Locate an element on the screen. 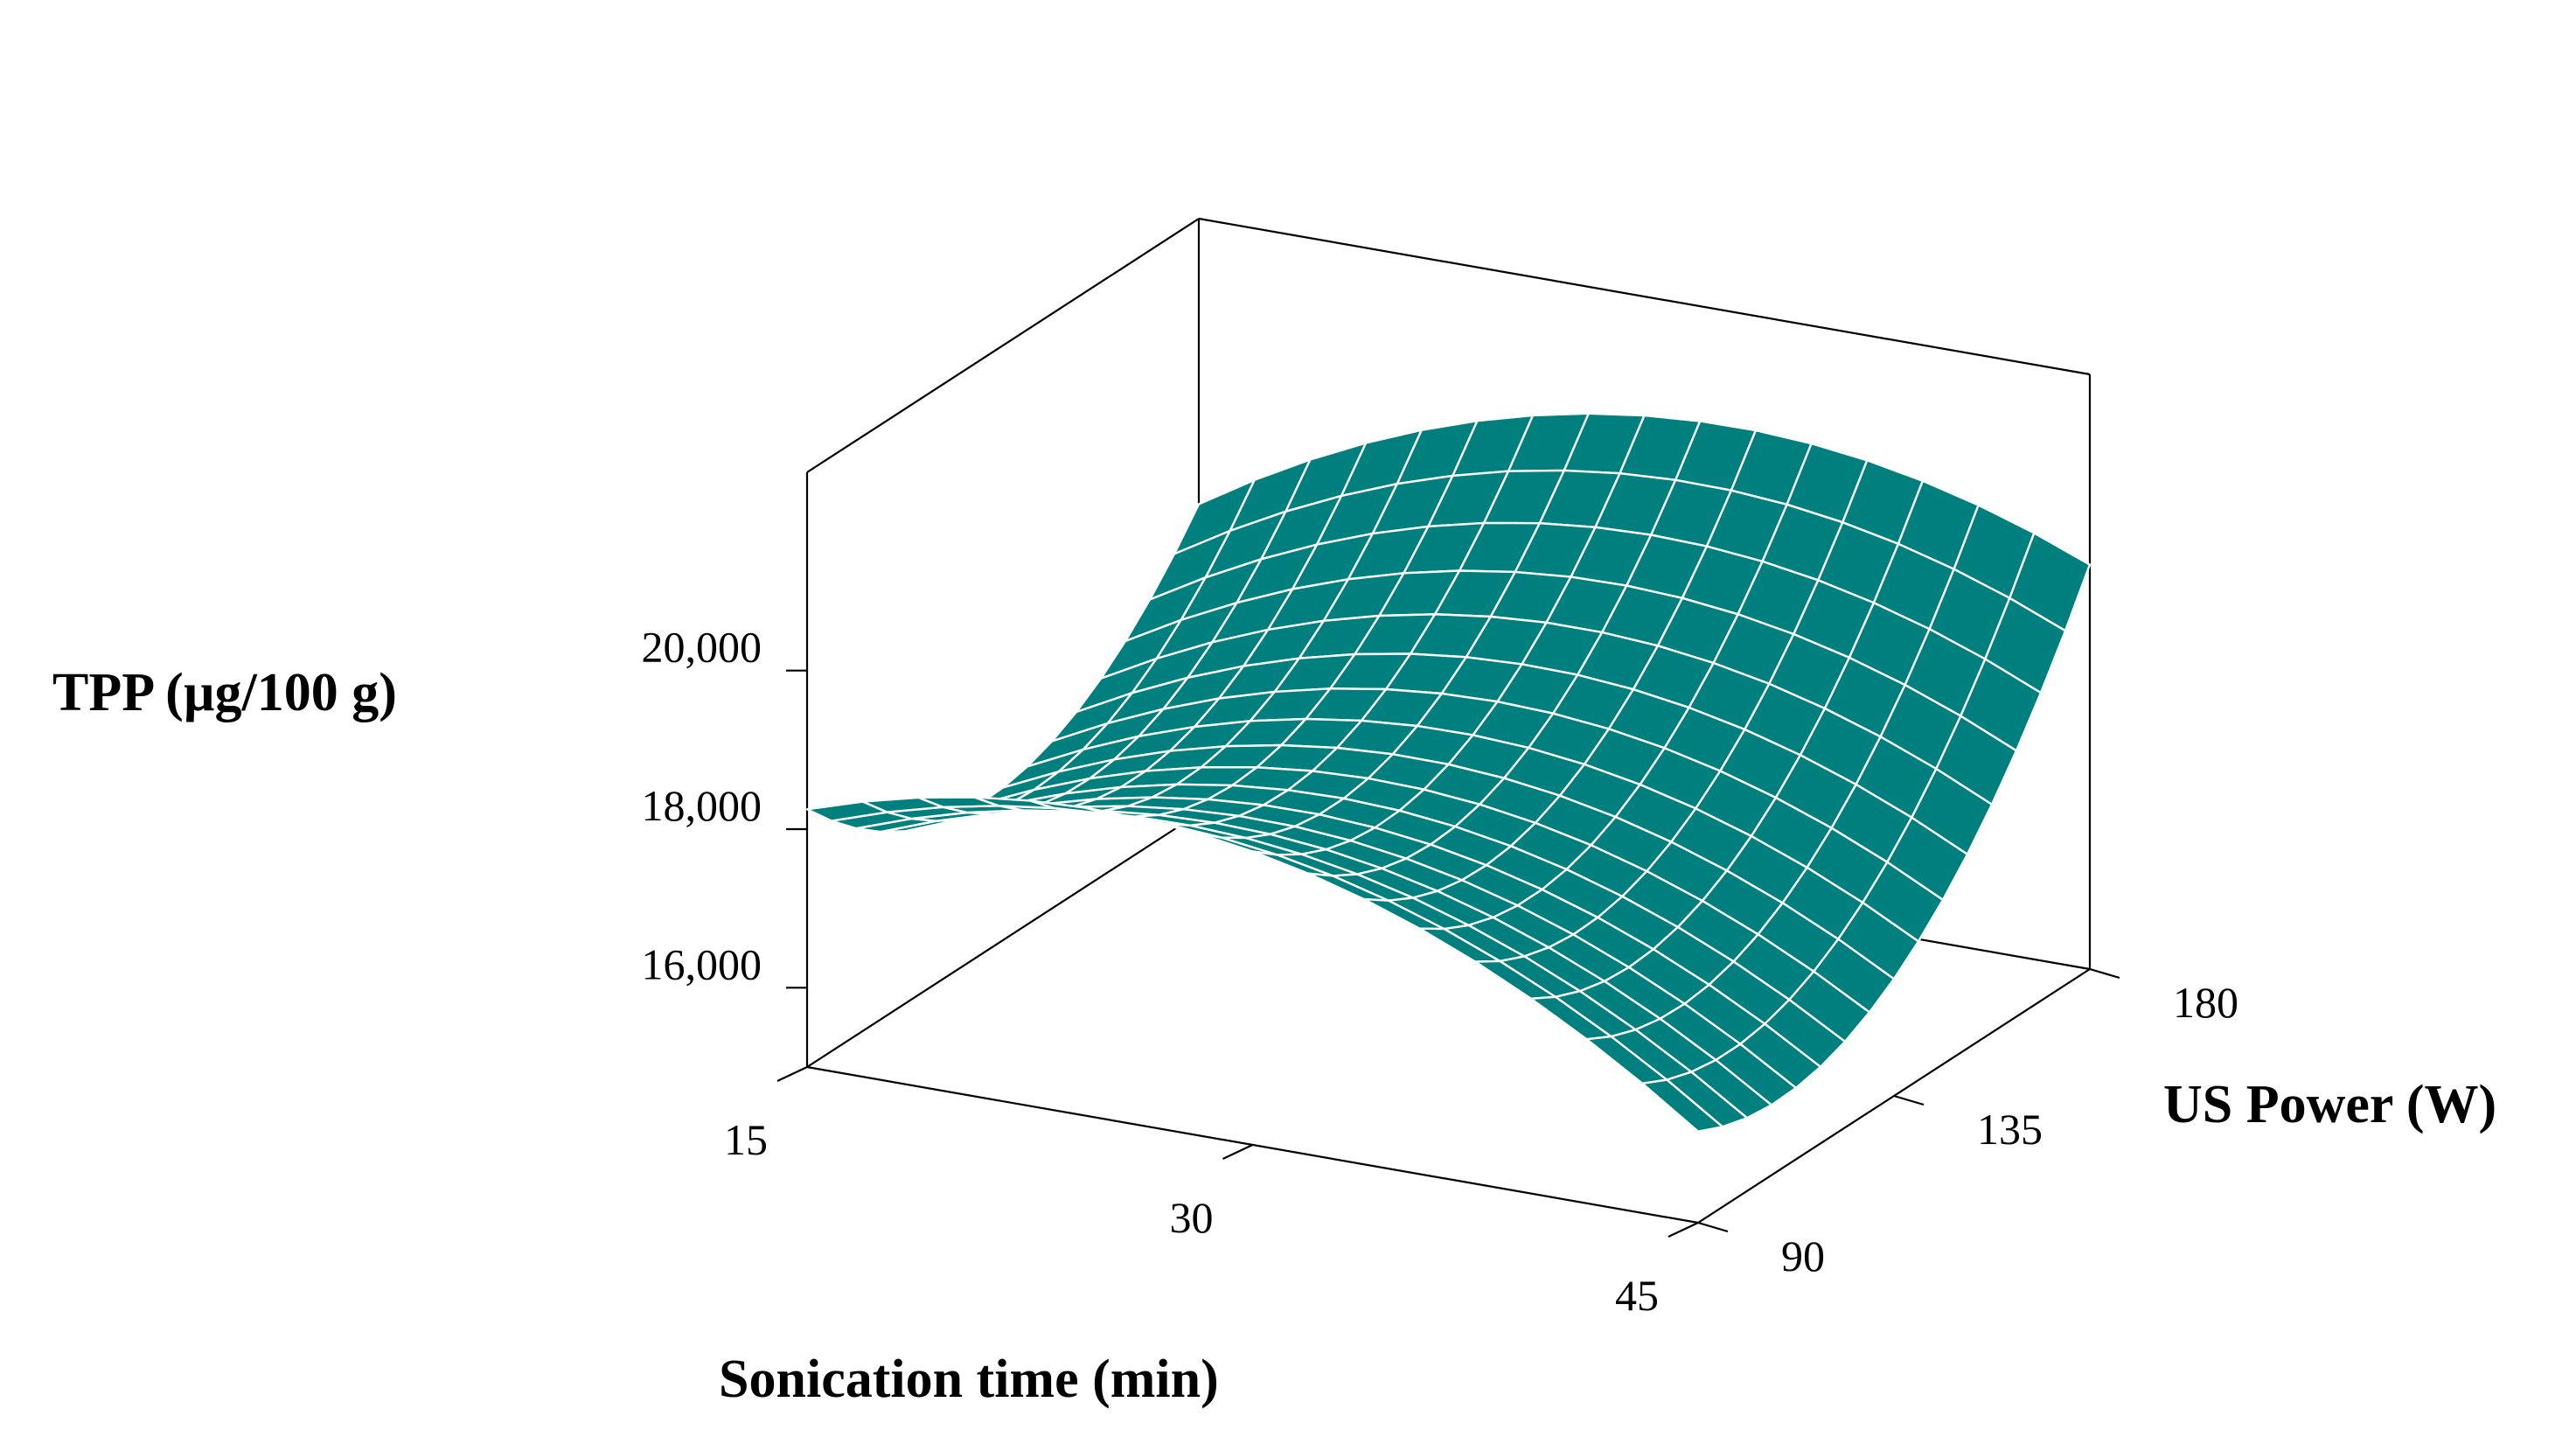 Image resolution: width=2576 pixels, height=1451 pixels. z-tick-label: 20,000 is located at coordinates (702, 647).